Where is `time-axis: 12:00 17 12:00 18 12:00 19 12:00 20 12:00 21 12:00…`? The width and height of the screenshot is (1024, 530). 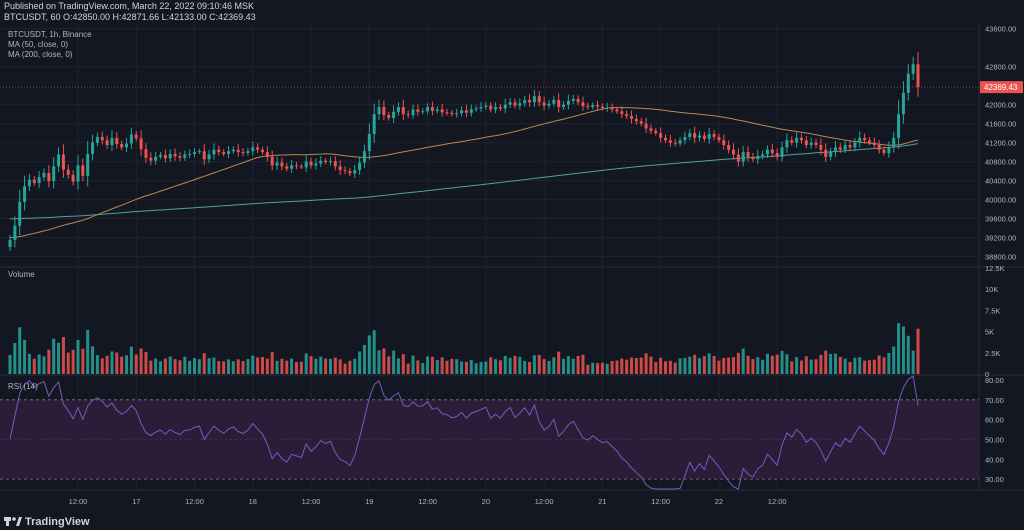
time-axis: 12:00 17 12:00 18 12:00 19 12:00 20 12:00 21 12:00… is located at coordinates (428, 501).